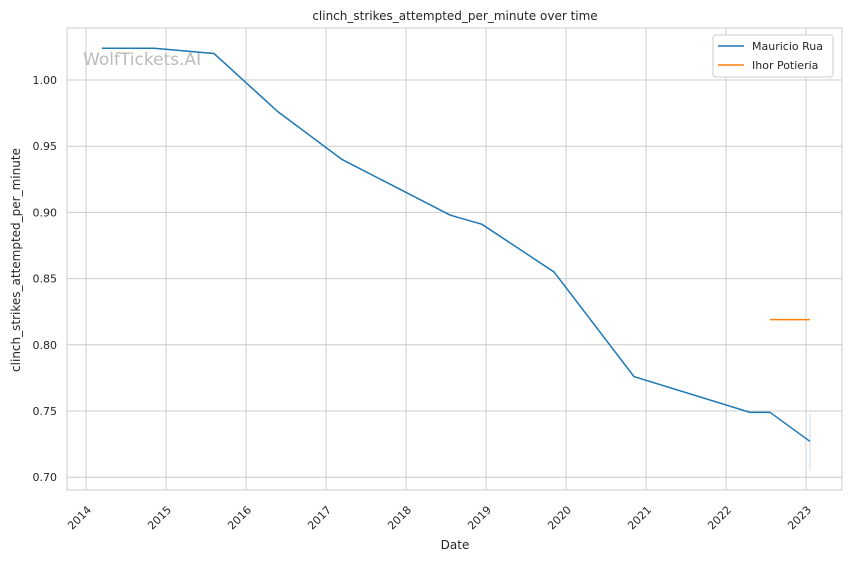  Describe the element at coordinates (785, 65) in the screenshot. I see `legend-label: Ihor Potieria` at that location.